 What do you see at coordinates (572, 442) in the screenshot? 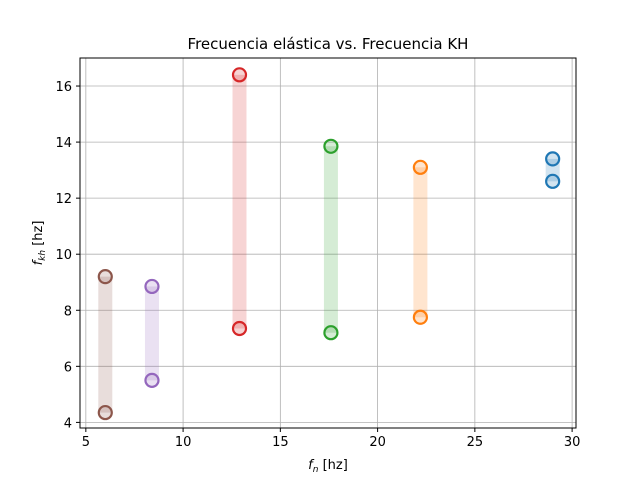
I see `x-tick-label: 30` at bounding box center [572, 442].